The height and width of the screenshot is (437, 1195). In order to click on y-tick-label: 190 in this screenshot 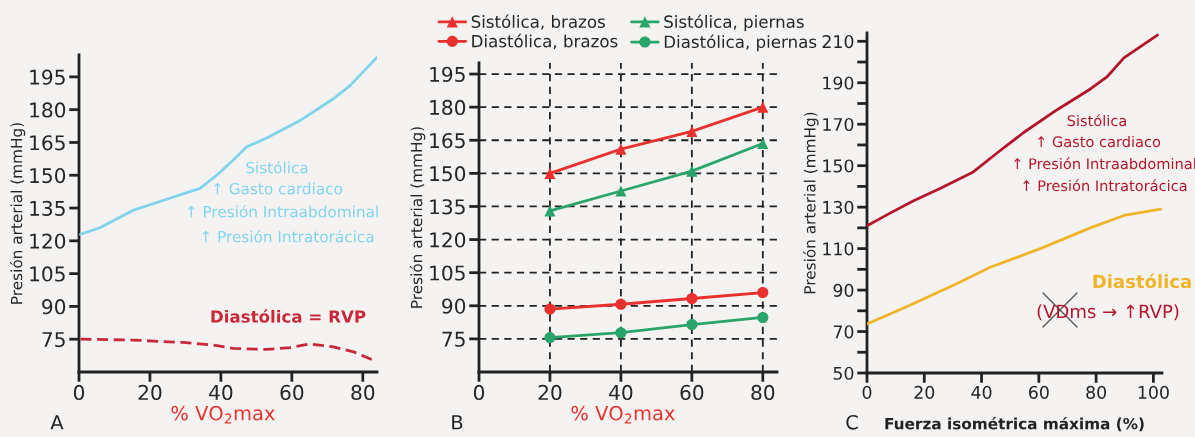, I will do `click(838, 83)`.